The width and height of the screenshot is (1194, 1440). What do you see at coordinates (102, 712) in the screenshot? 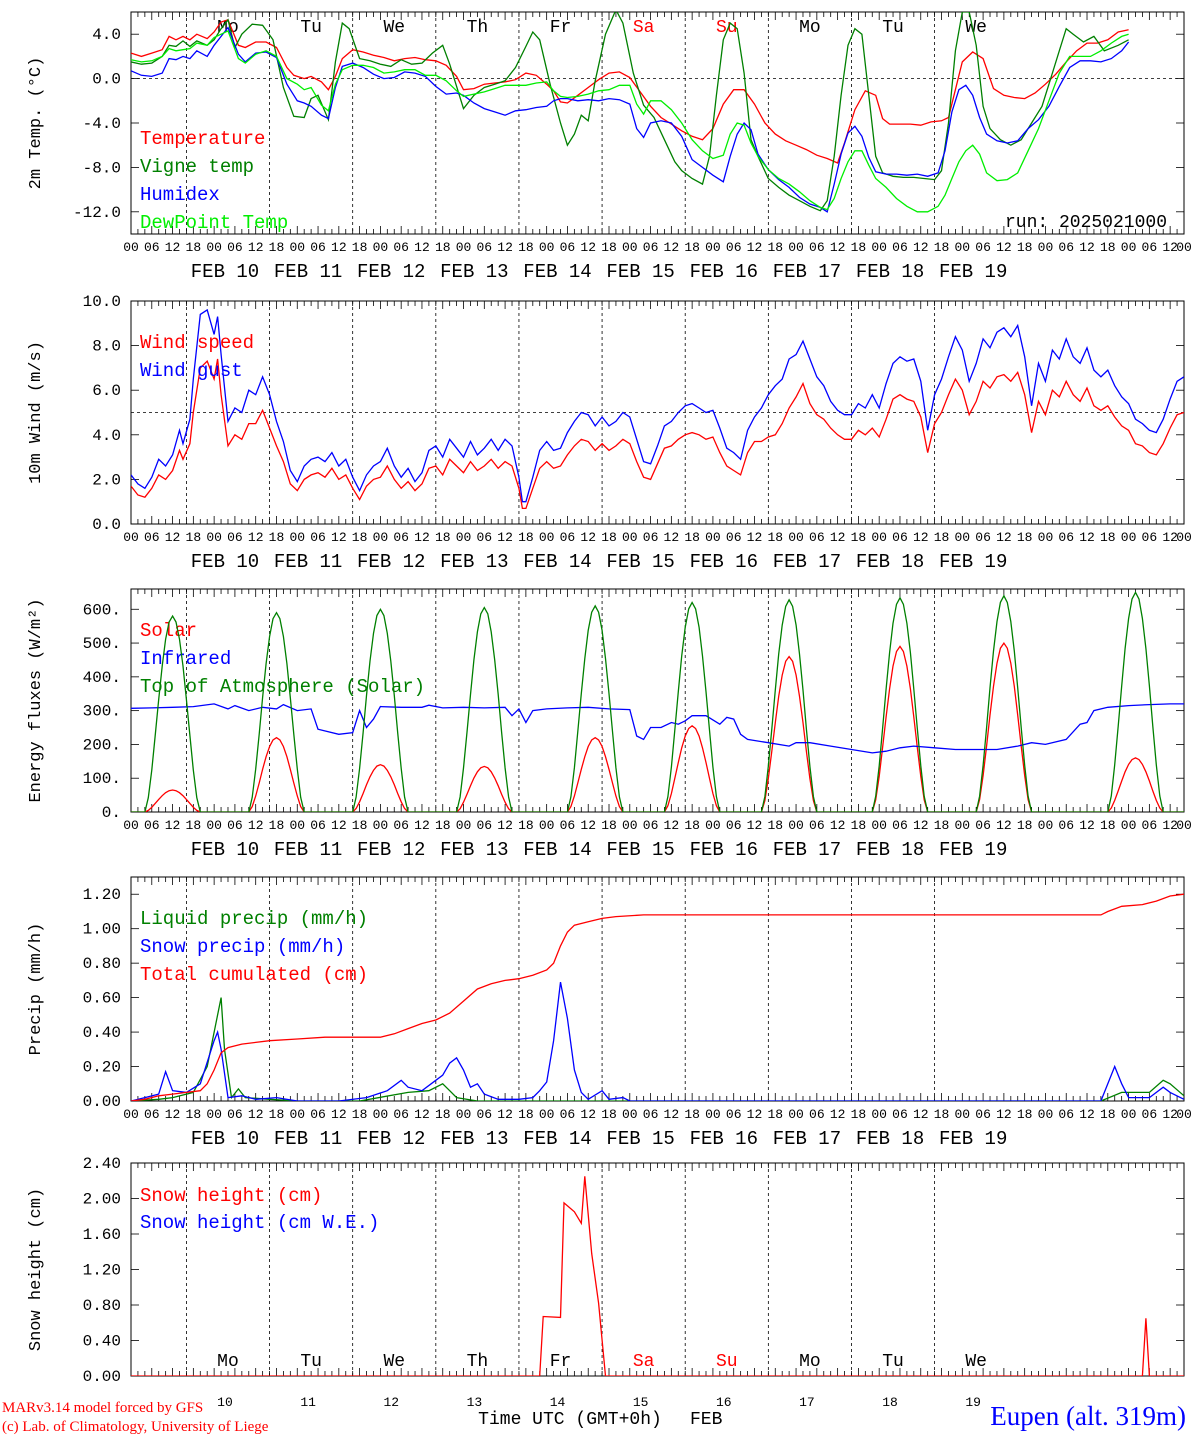
I see `y-tick-label: 300.` at bounding box center [102, 712].